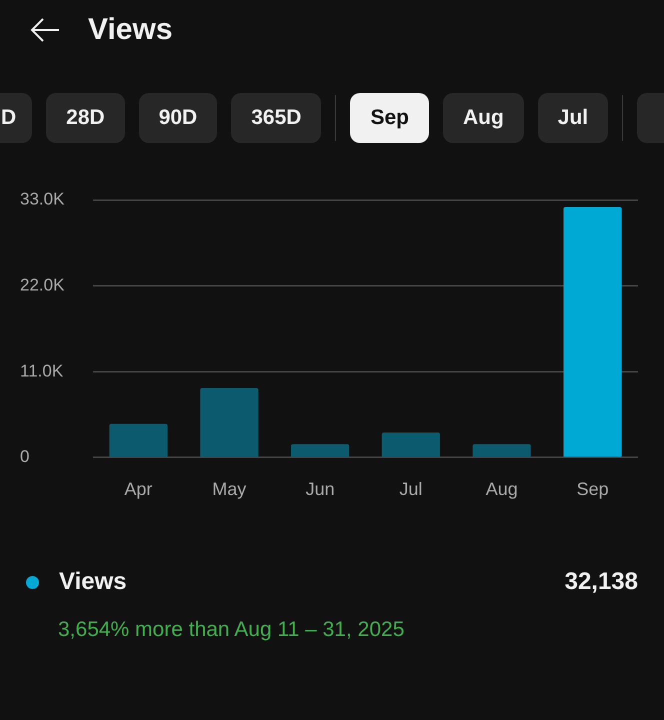 The height and width of the screenshot is (720, 664). I want to click on x-tick-label: Sep, so click(592, 489).